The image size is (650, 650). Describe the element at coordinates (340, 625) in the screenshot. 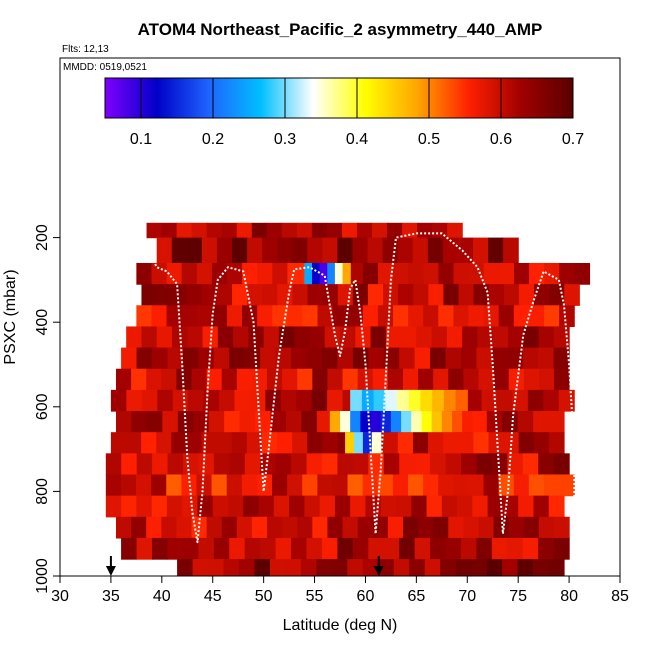

I see `x-axis-label: Latitude (deg N)` at that location.